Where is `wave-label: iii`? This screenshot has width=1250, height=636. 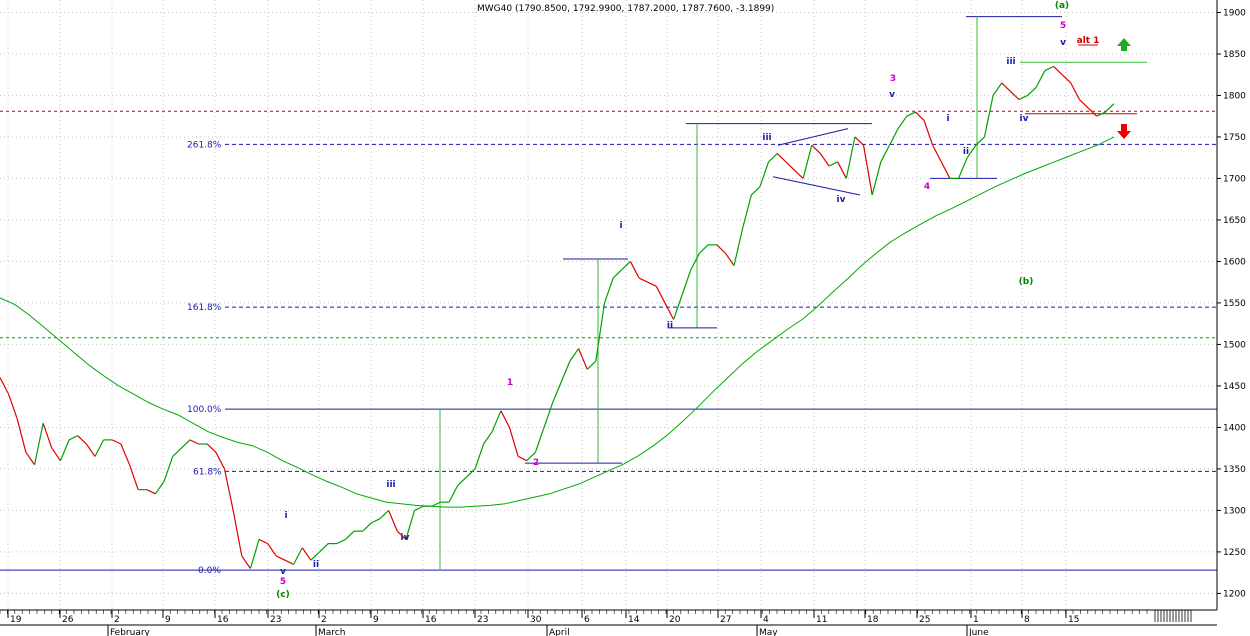 wave-label: iii is located at coordinates (1010, 62).